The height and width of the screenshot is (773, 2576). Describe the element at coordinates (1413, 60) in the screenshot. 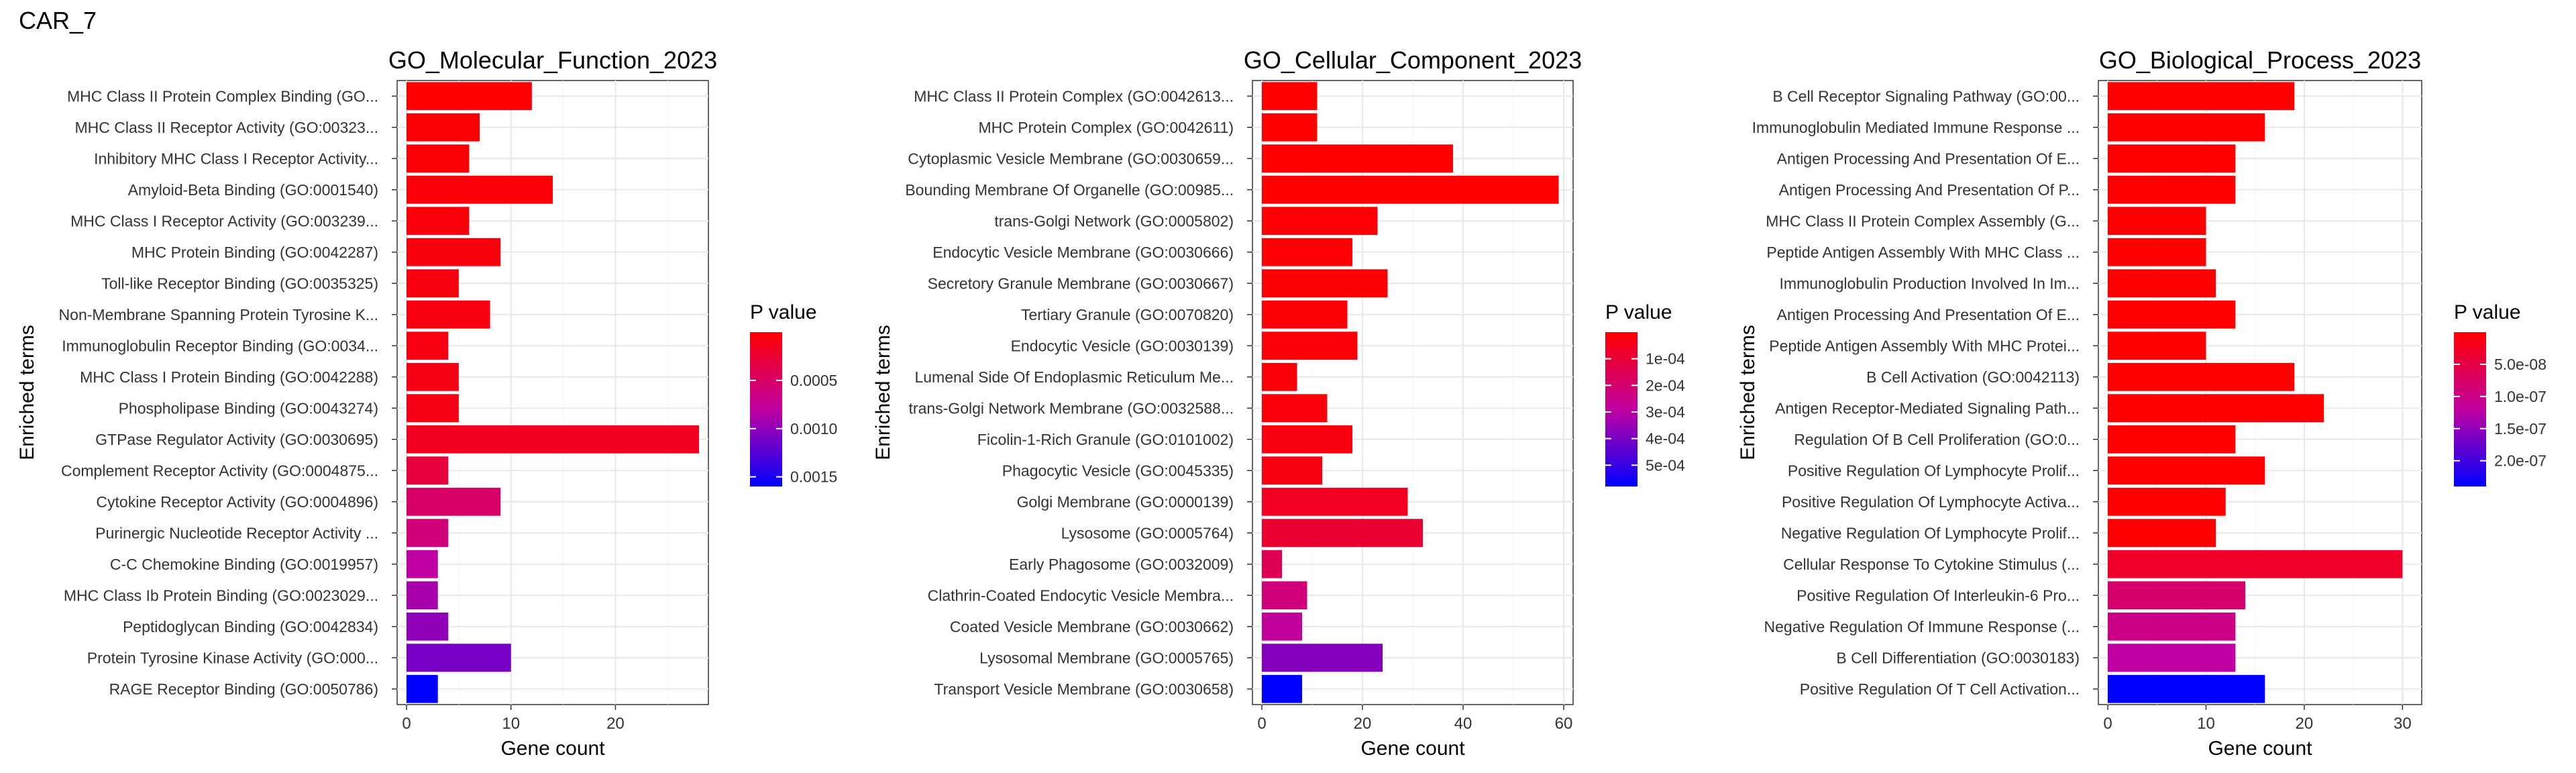

I see `panel-title: GO_Cellular_Component_2023` at that location.